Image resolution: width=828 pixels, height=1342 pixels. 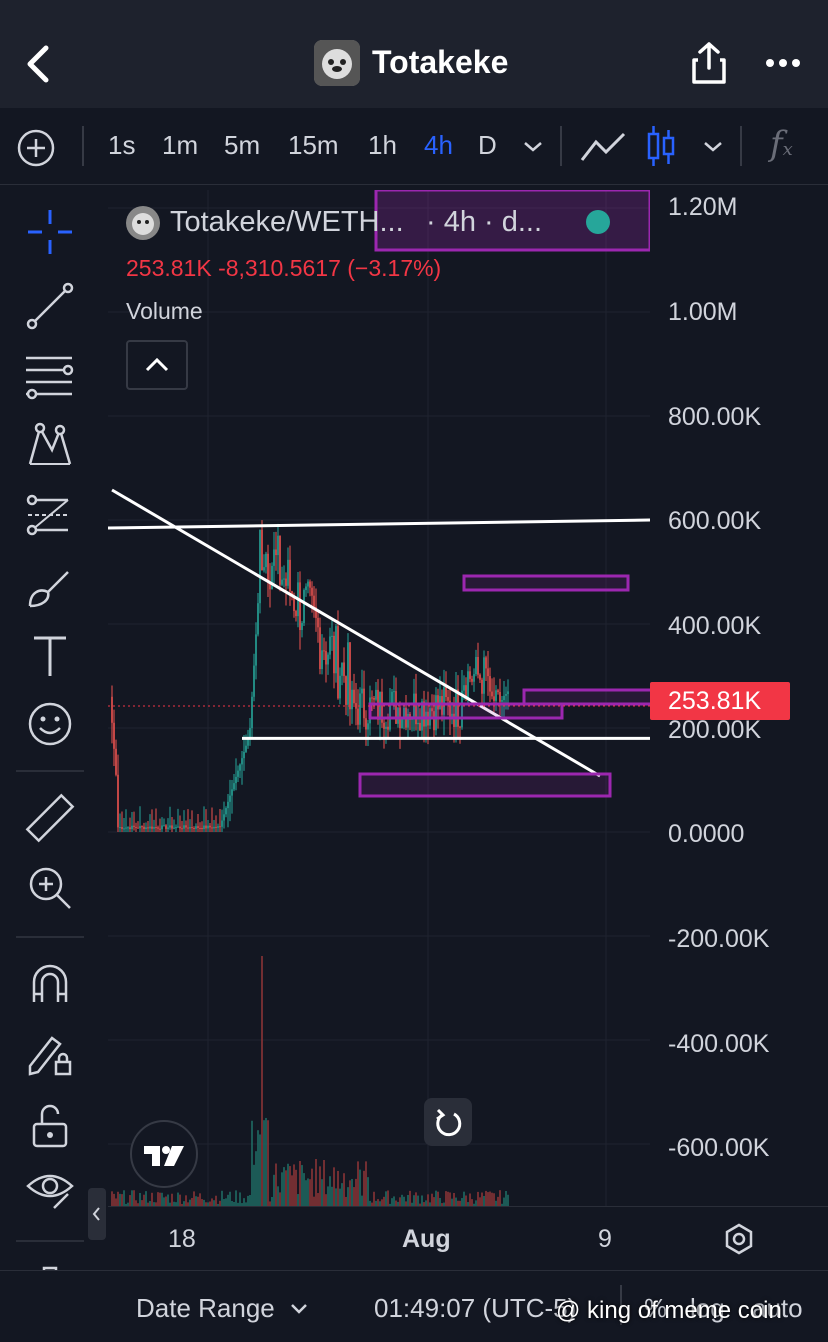 What do you see at coordinates (719, 1148) in the screenshot?
I see `price-label: -600.00K` at bounding box center [719, 1148].